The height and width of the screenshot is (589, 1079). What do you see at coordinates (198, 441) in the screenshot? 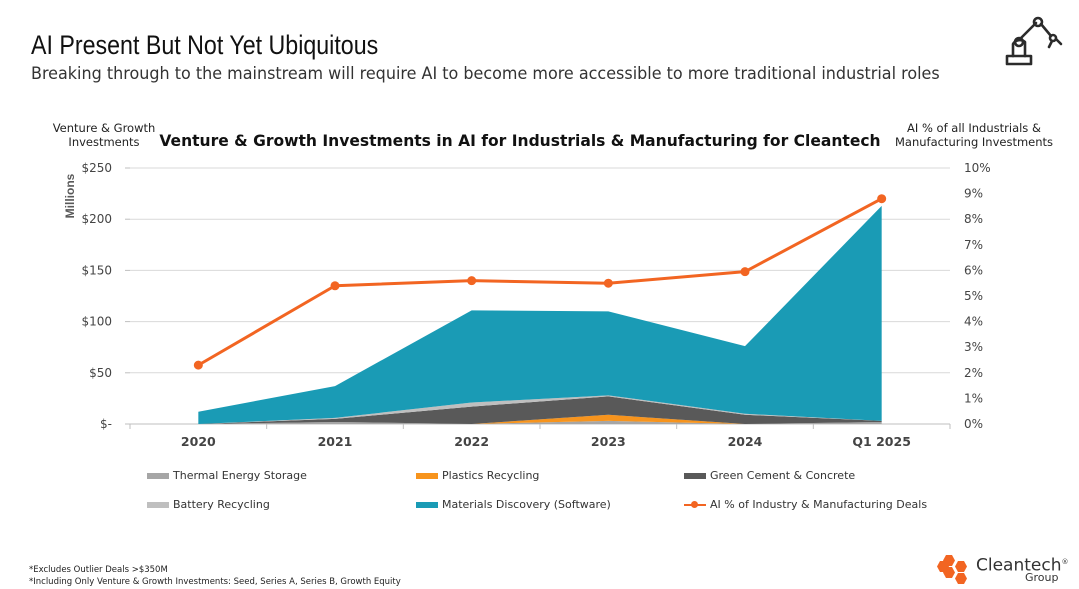
I see `x-tick-label: 2020` at bounding box center [198, 441].